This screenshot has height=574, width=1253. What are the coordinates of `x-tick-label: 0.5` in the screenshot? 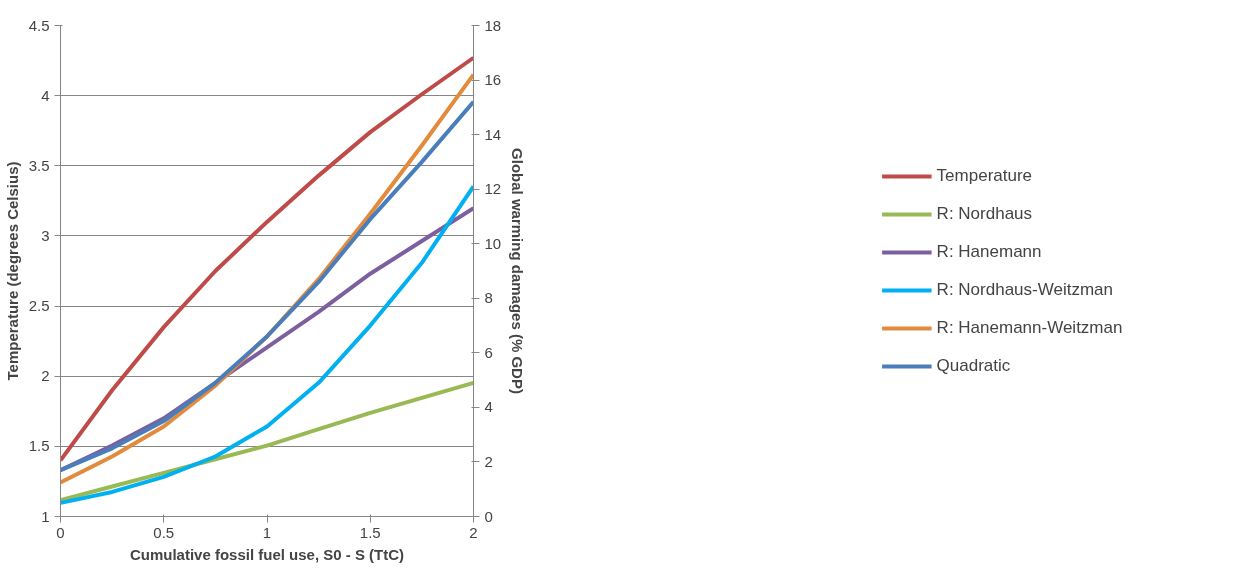 It's located at (164, 532).